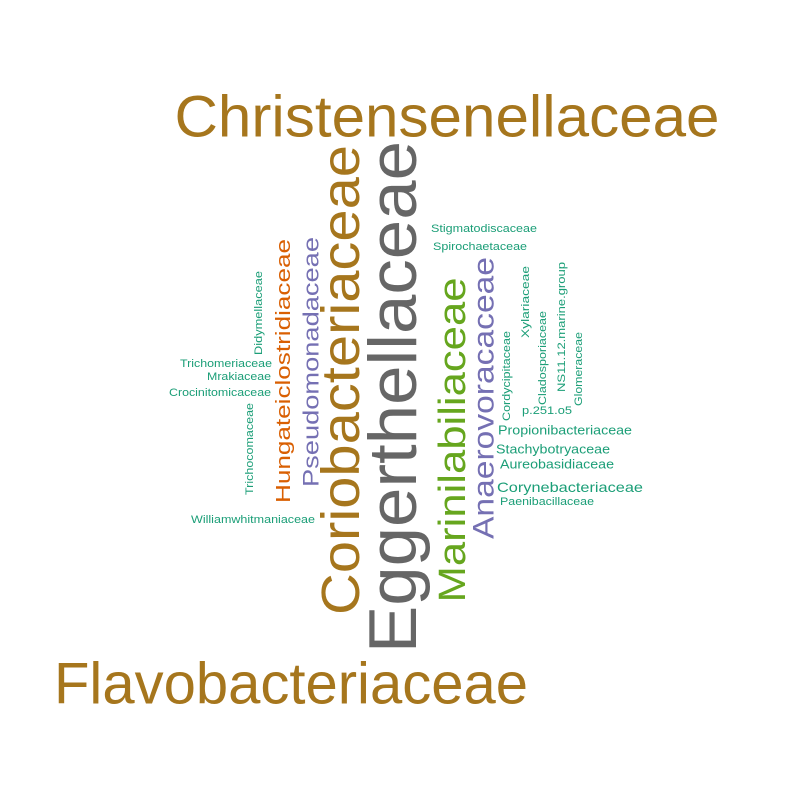  I want to click on word-glomeraceae: Glomeraceae, so click(579, 369).